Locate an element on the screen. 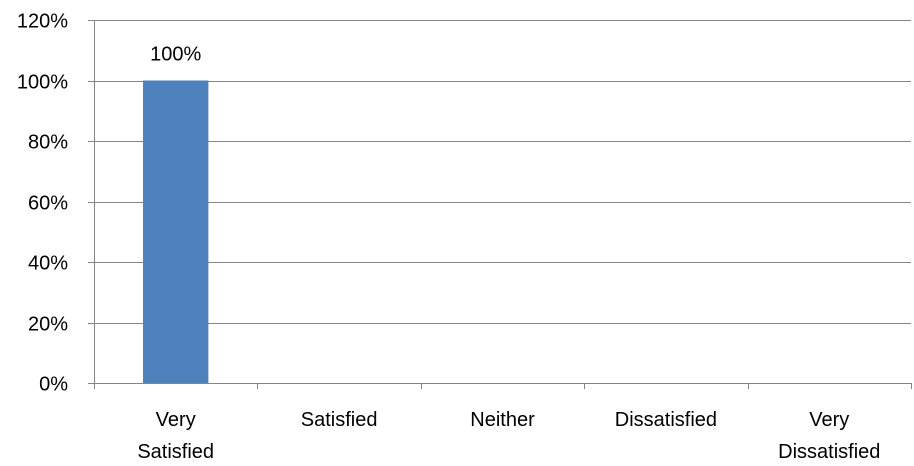 This screenshot has height=466, width=914. bars is located at coordinates (176, 231).